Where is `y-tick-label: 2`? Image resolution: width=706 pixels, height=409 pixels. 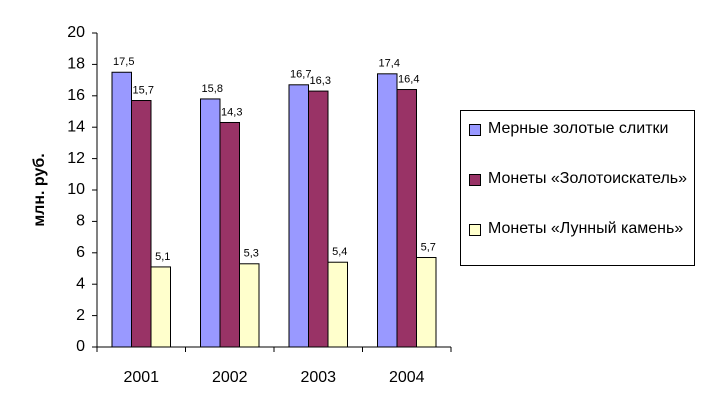 y-tick-label: 2 is located at coordinates (80, 315).